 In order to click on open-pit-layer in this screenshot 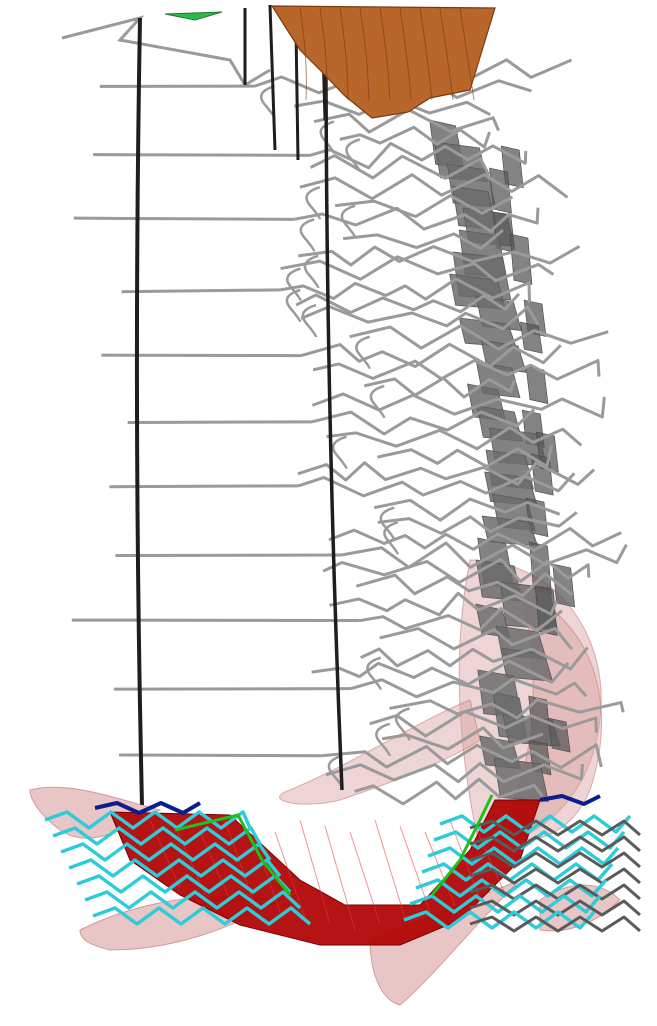, I will do `click(383, 62)`.